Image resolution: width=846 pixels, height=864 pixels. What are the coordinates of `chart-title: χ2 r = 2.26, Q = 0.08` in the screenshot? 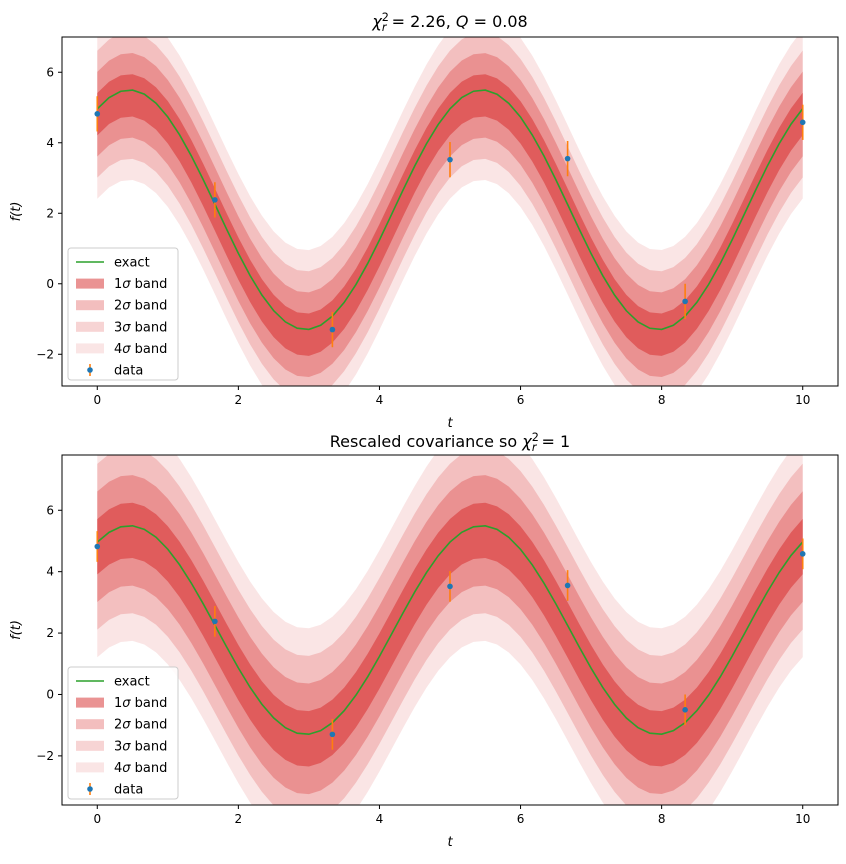 It's located at (449, 22).